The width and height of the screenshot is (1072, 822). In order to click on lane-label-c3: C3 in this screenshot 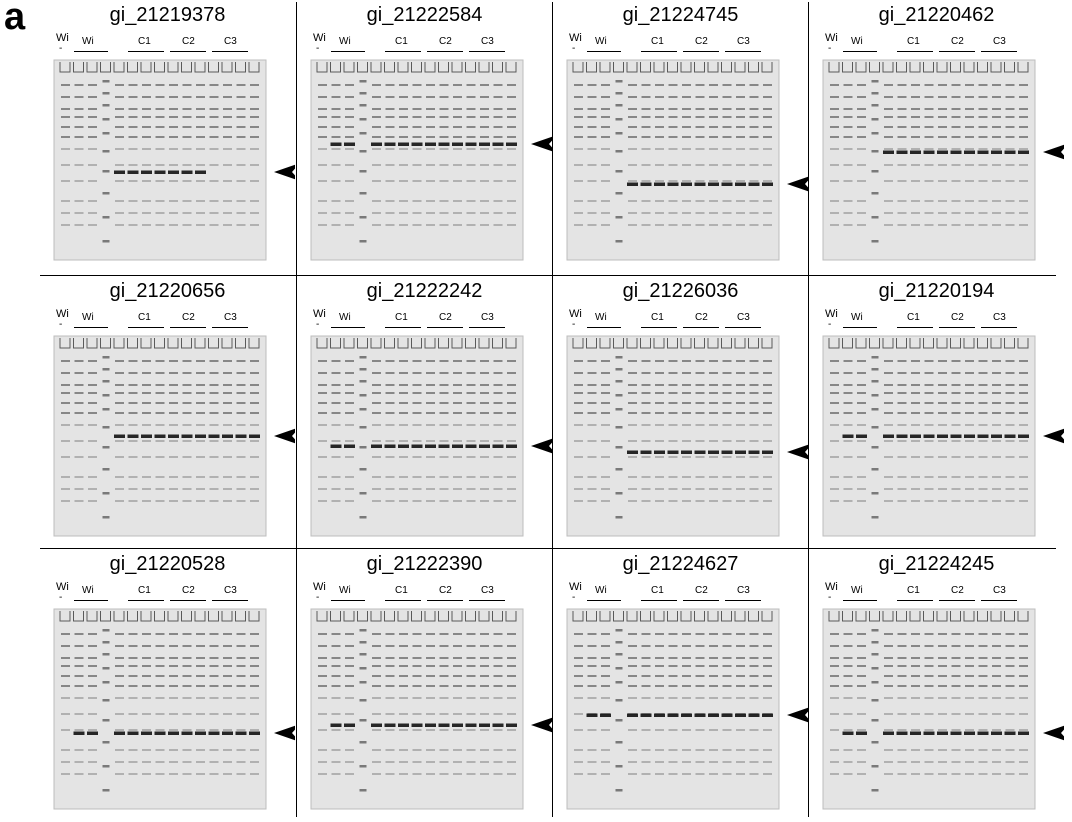, I will do `click(487, 317)`.